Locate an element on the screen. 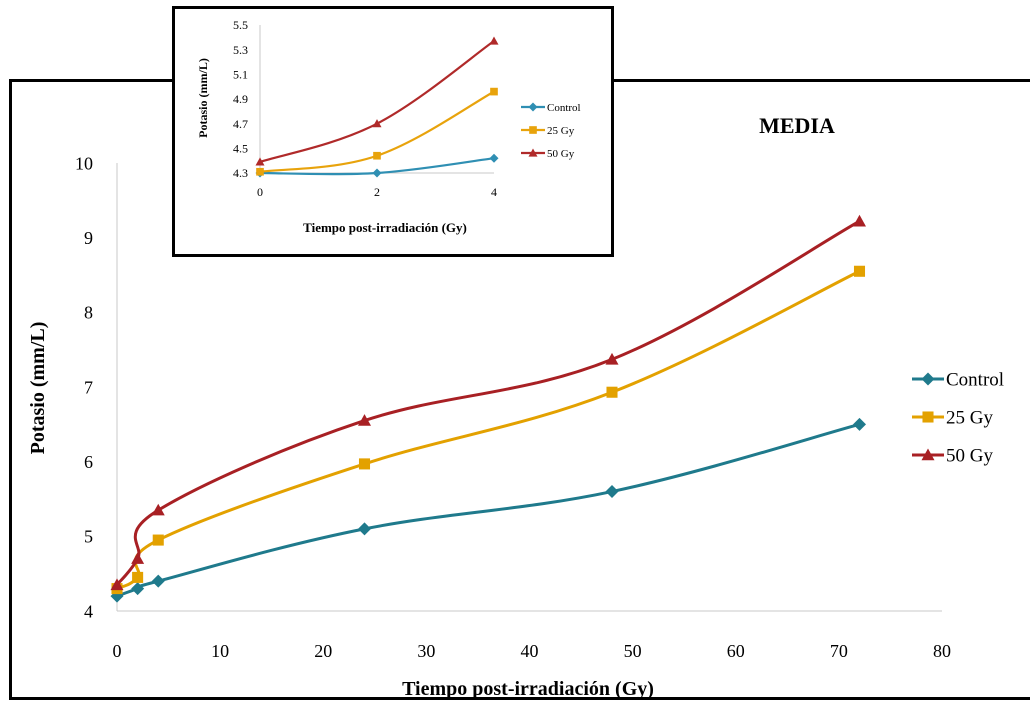  main-legend-label: 25 Gy is located at coordinates (969, 418).